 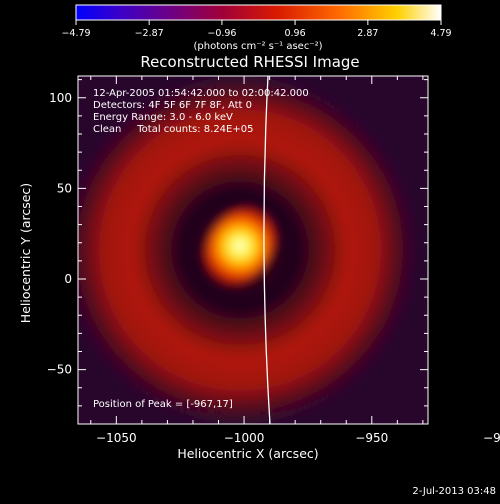 I want to click on annotation-peak-position: Position of Peak = [-967,17], so click(x=163, y=404).